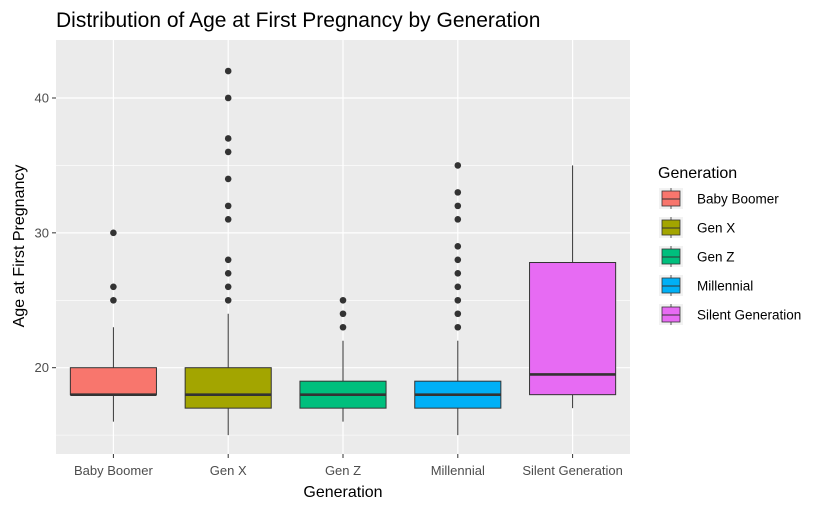 The width and height of the screenshot is (826, 510). Describe the element at coordinates (42, 232) in the screenshot. I see `y-tick-label: 30` at that location.